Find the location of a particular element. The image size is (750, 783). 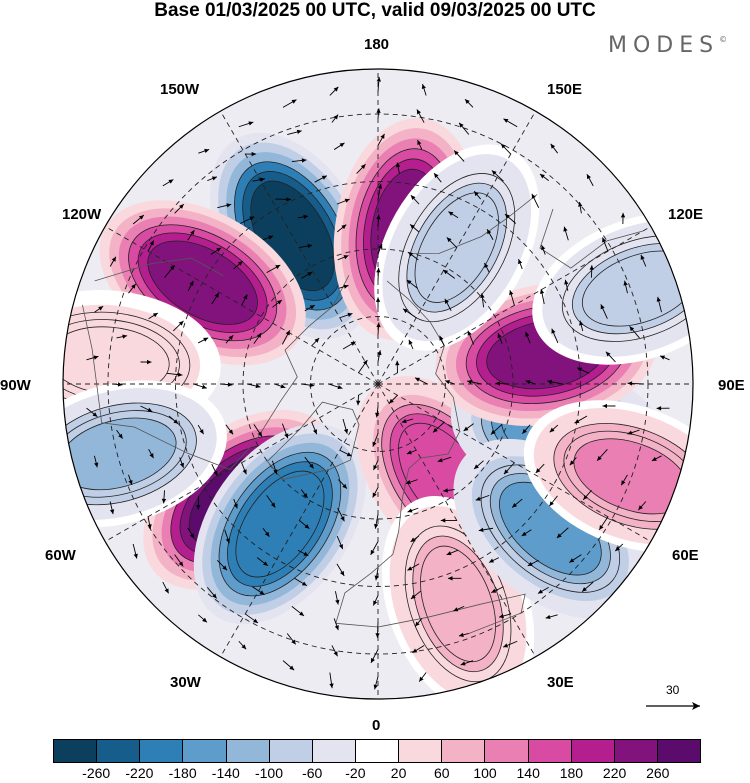

reference-vector-value: 30 is located at coordinates (673, 690).